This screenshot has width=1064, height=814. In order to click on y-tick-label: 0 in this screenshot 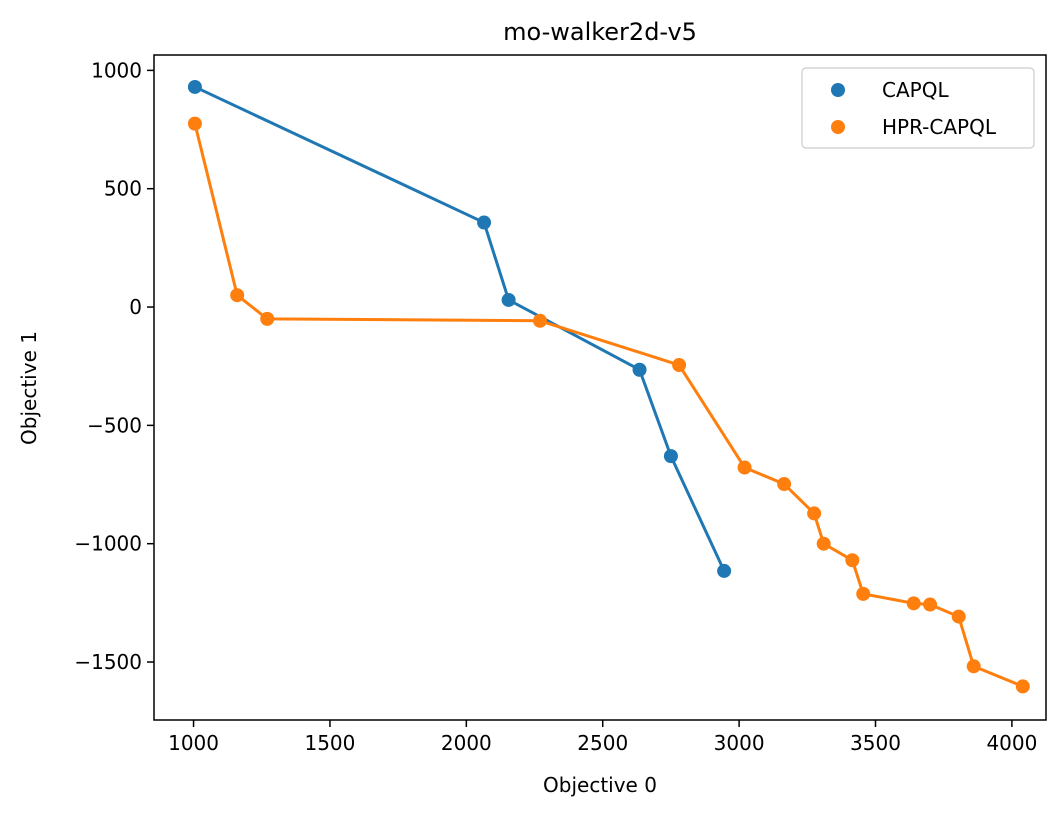, I will do `click(135, 307)`.